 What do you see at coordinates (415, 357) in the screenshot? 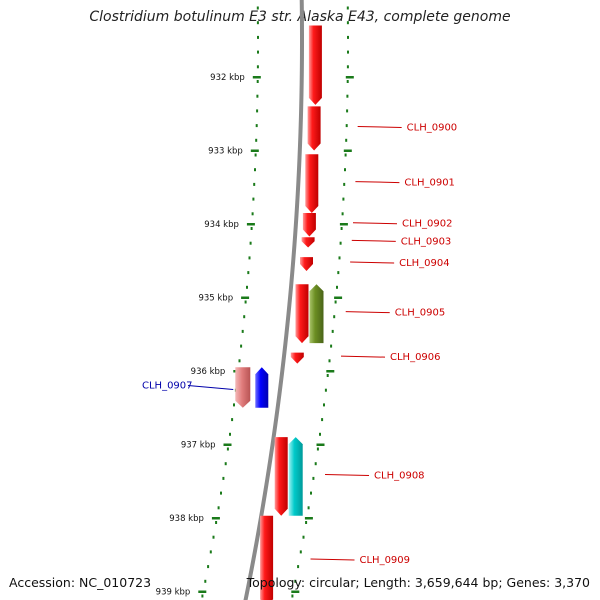
I see `gene-label: CLH_0906` at bounding box center [415, 357].